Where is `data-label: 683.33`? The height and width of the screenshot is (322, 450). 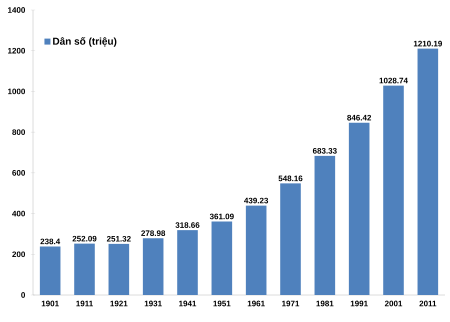 data-label: 683.33 is located at coordinates (324, 151).